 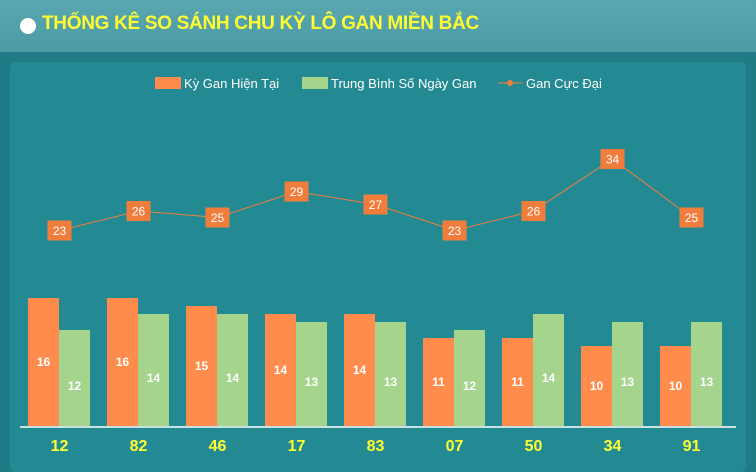 I want to click on bar-average-value-82: 14, so click(x=154, y=378).